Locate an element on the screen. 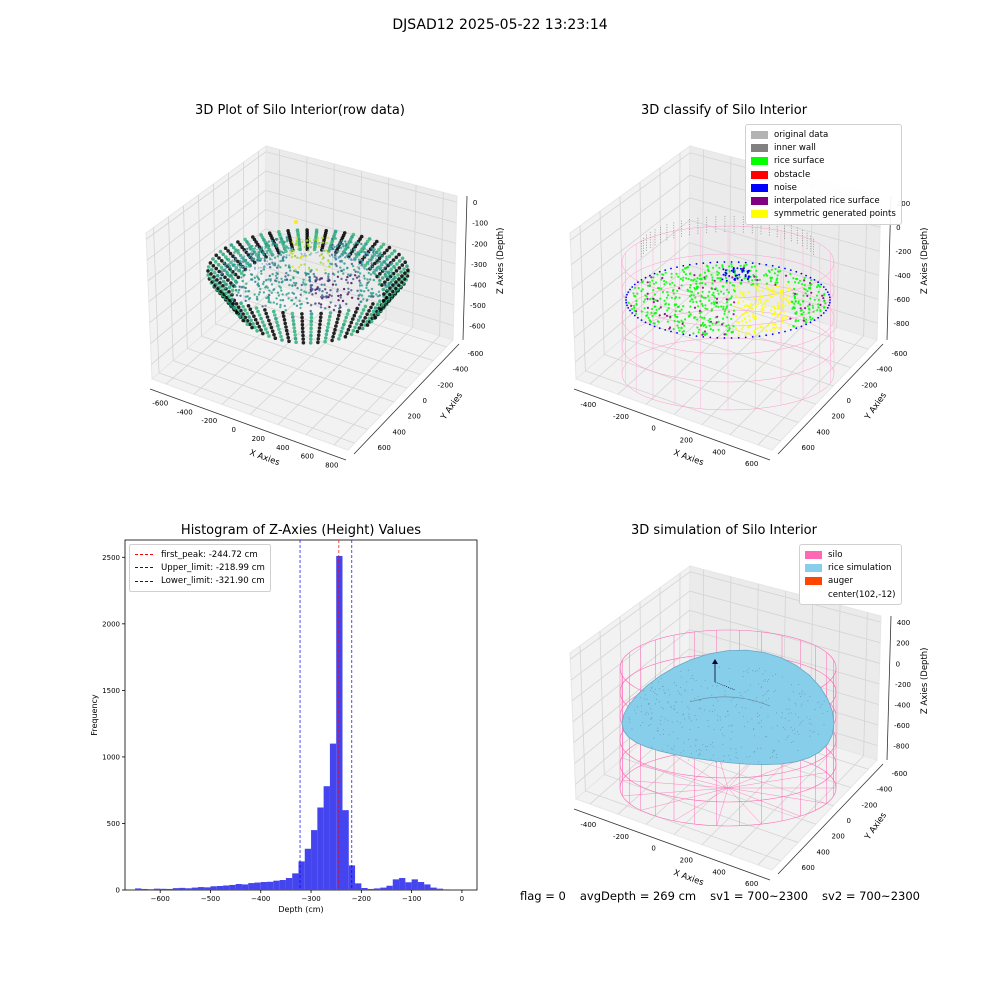 The width and height of the screenshot is (1000, 1000). sim-x-axis-label: X Axies is located at coordinates (688, 878).